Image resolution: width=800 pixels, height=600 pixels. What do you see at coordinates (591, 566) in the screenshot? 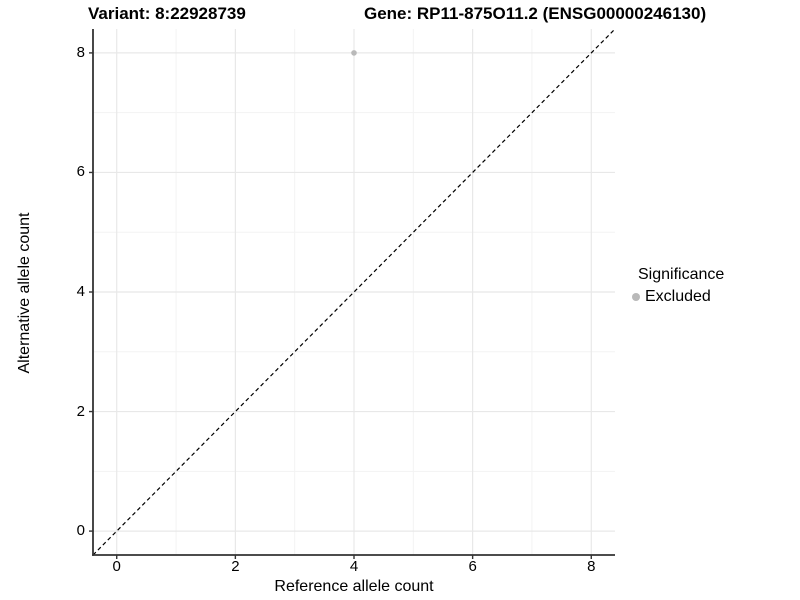
I see `x-tick-label: 8` at bounding box center [591, 566].